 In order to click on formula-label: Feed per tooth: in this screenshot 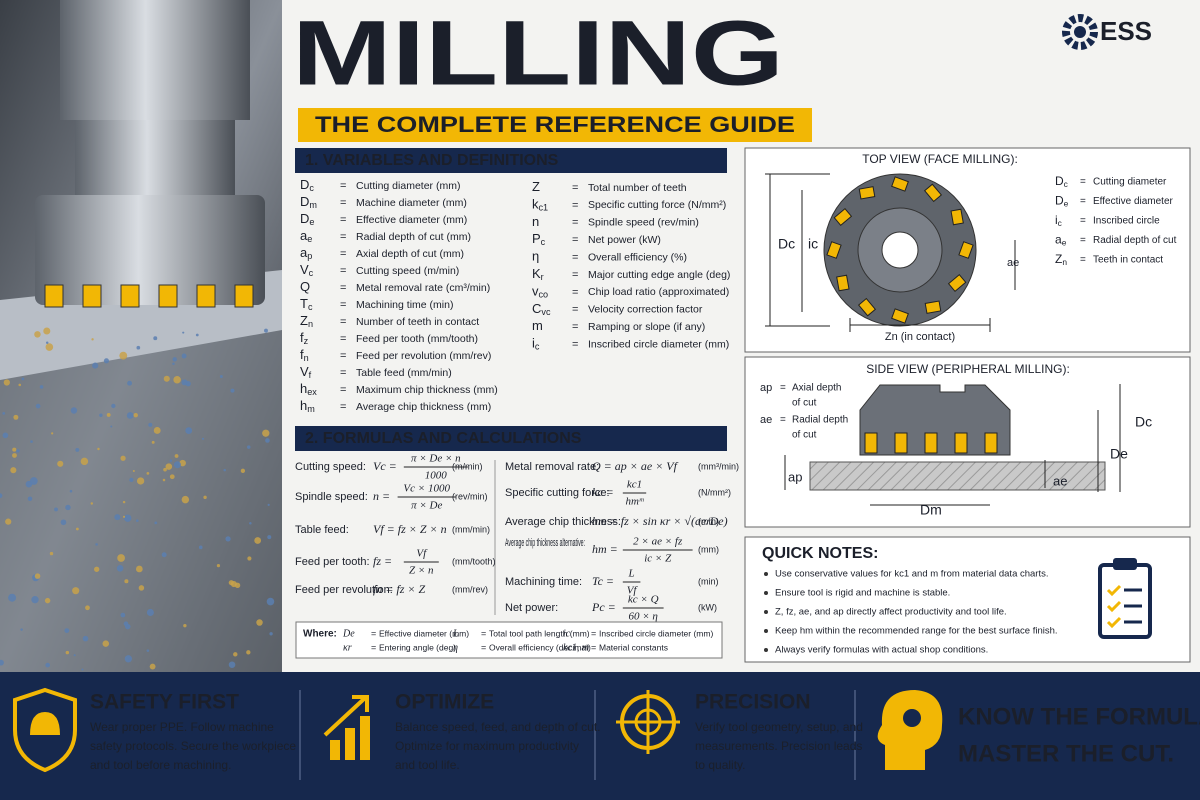, I will do `click(332, 562)`.